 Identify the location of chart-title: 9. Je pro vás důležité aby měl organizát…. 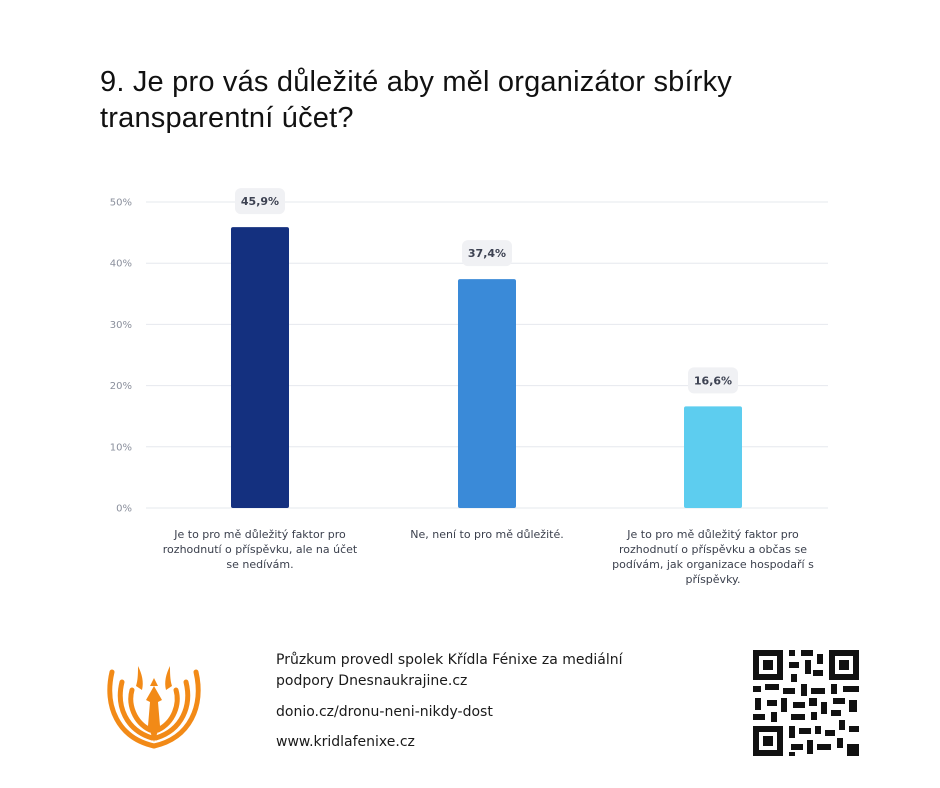
(416, 100).